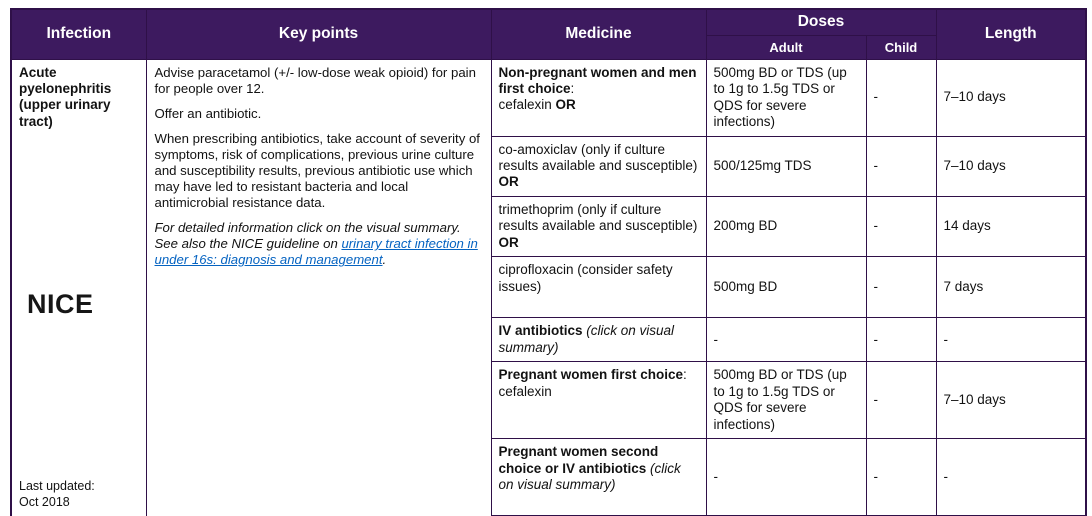  What do you see at coordinates (542, 331) in the screenshot?
I see `medicine-group-label: IV antibiotics` at bounding box center [542, 331].